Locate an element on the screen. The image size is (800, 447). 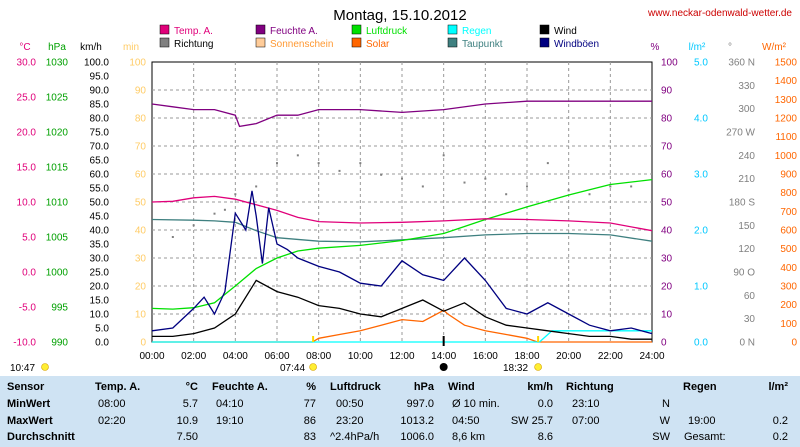
legend-label-3: Regen is located at coordinates (476, 31).